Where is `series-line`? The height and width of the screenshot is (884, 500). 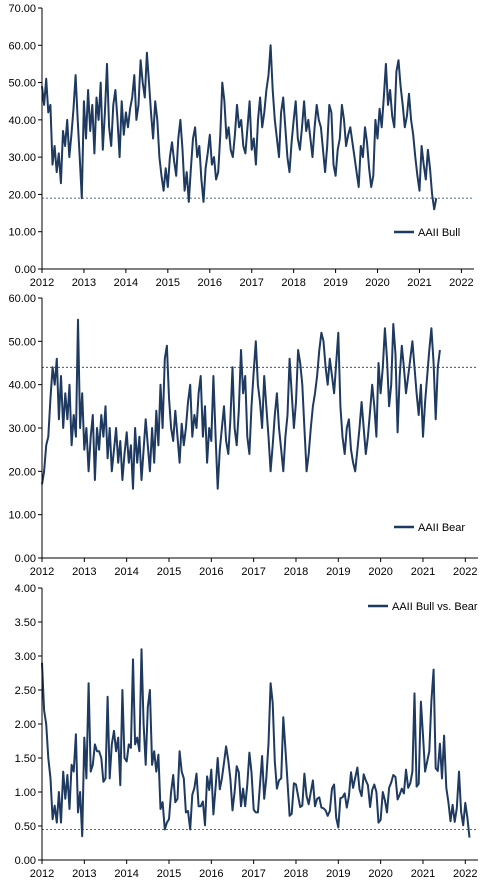 series-line is located at coordinates (239, 127).